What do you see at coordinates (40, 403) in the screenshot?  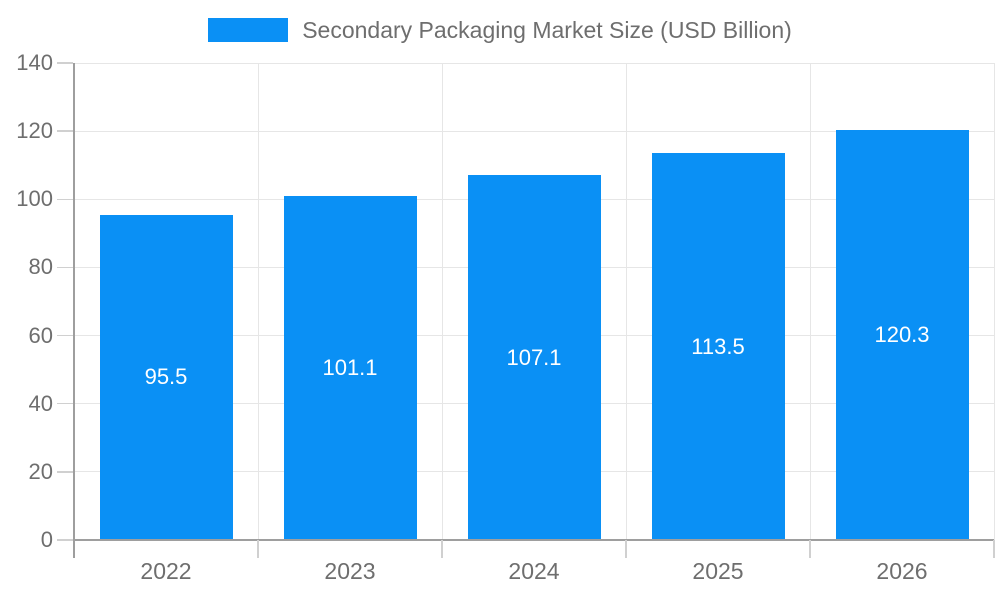 I see `y-axis-tick-label: 40` at bounding box center [40, 403].